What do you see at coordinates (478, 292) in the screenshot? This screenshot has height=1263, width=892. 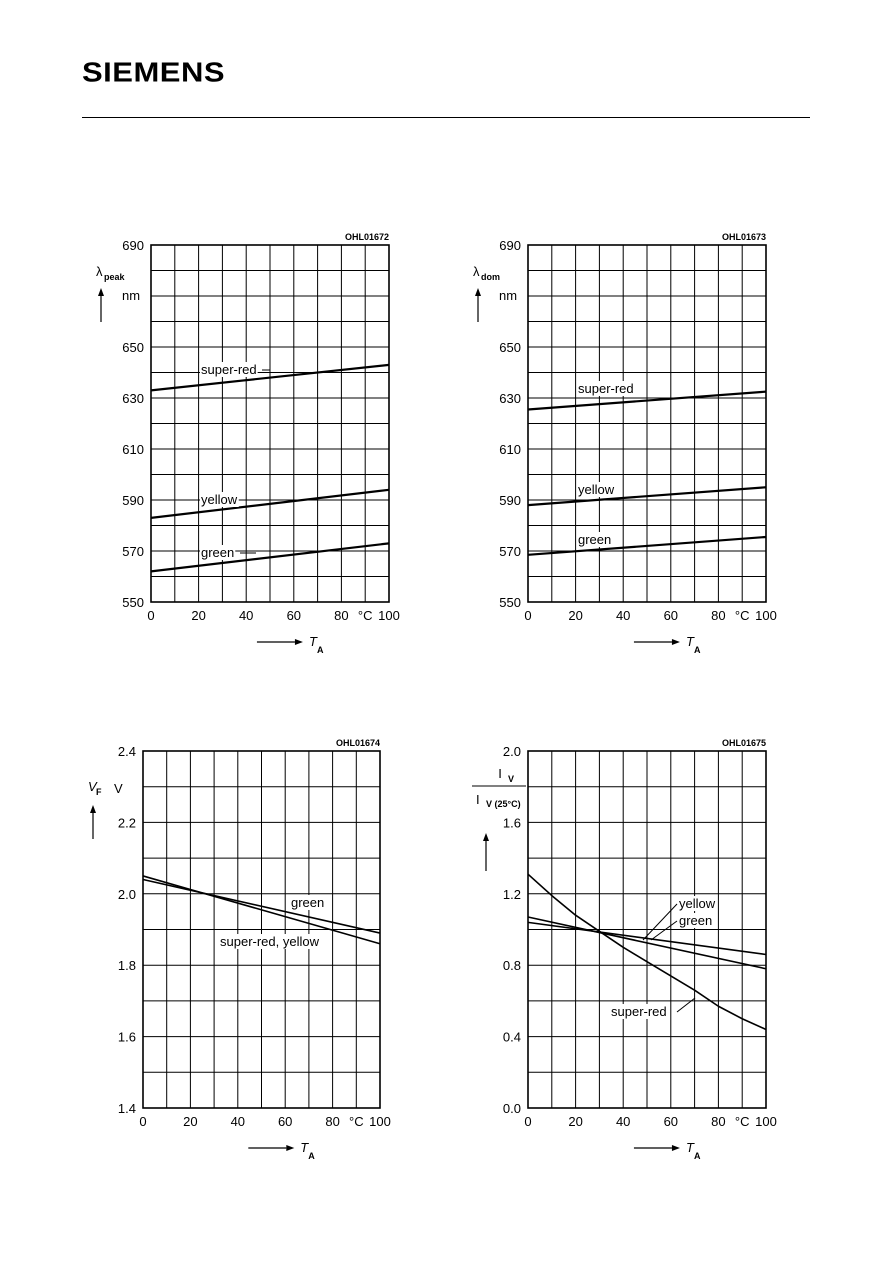 I see `chart-dom-y-arrow-head` at bounding box center [478, 292].